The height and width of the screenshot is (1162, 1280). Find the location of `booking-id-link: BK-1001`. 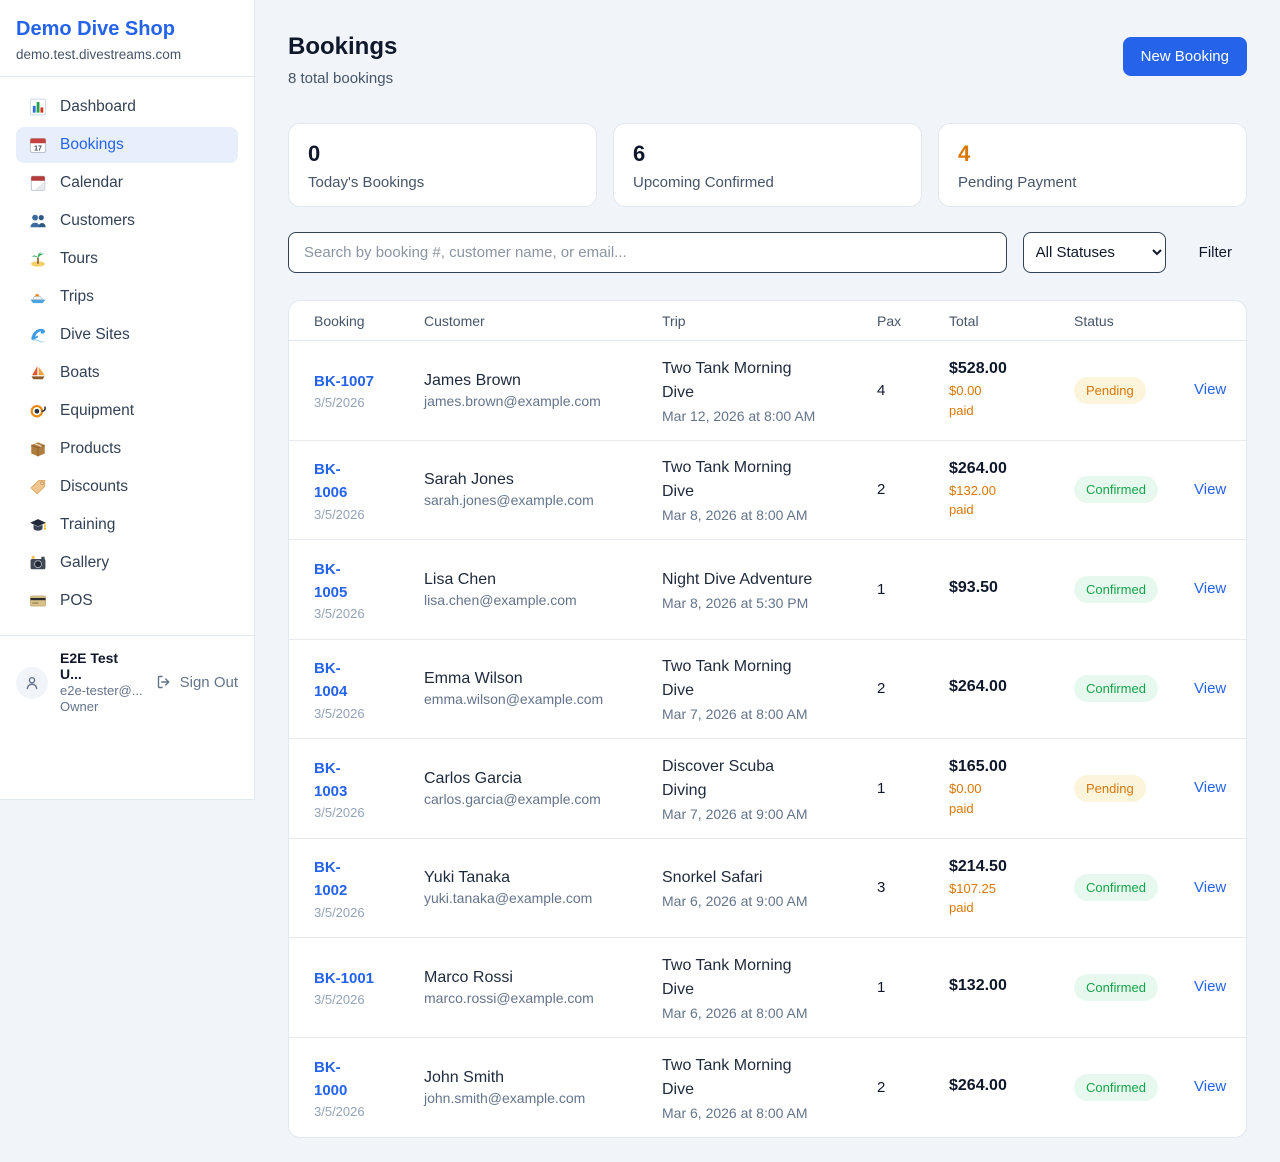

booking-id-link: BK-1001 is located at coordinates (344, 979).